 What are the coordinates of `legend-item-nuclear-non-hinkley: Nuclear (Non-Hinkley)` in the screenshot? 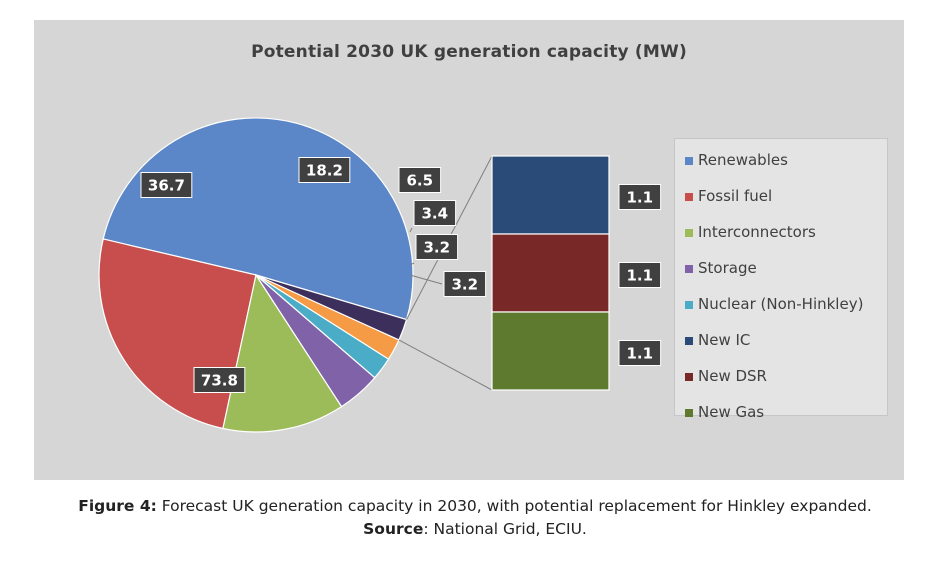 It's located at (786, 313).